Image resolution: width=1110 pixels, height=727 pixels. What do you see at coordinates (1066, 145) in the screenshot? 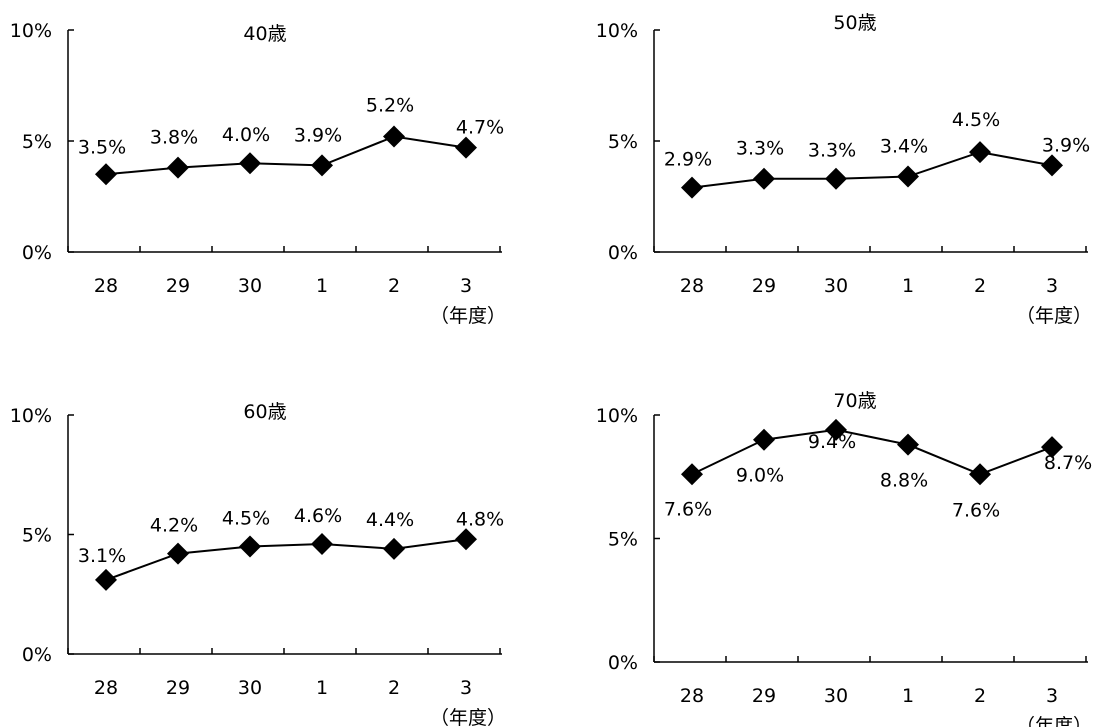
I see `chart-2-data-label: 3.9%` at bounding box center [1066, 145].